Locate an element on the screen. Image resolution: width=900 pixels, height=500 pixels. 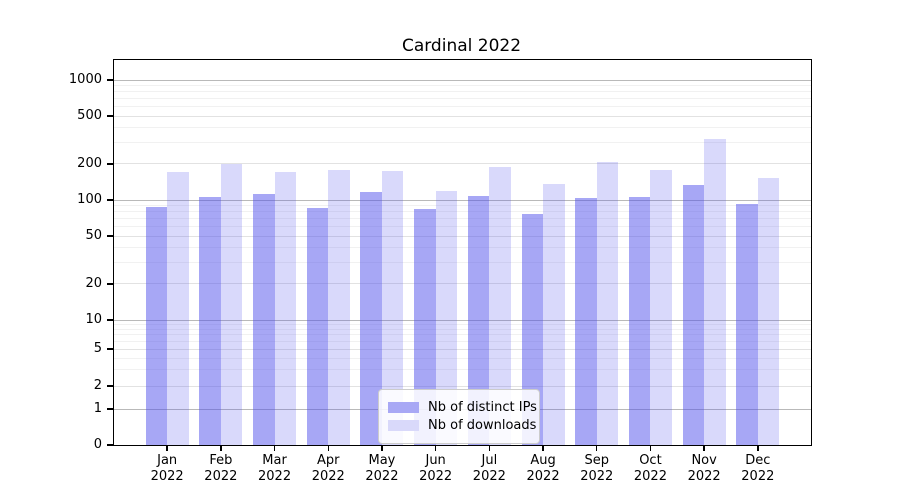
bar-nb-of-downloads-mar is located at coordinates (285, 308).